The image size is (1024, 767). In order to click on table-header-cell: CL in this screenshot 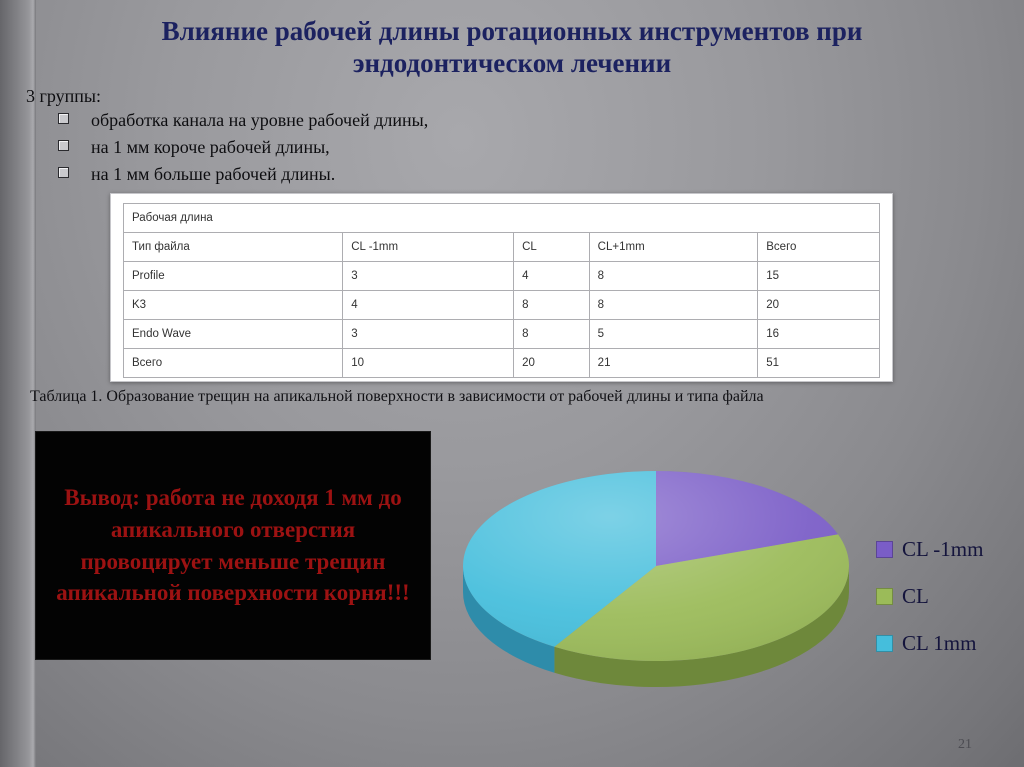, I will do `click(551, 247)`.